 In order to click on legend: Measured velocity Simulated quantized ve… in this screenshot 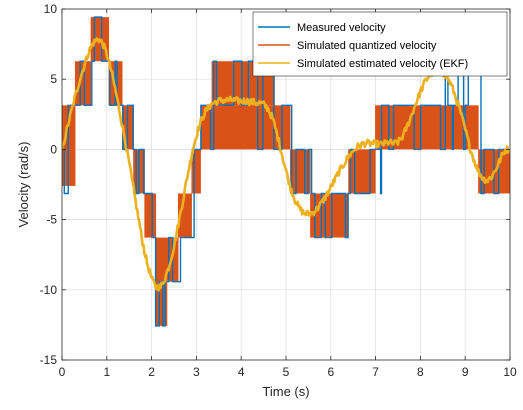, I will do `click(380, 44)`.